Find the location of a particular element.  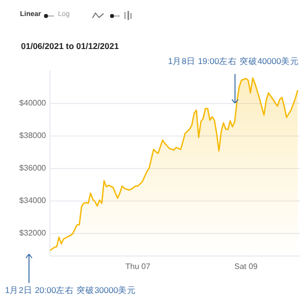

x-tick-label: Thu 07 is located at coordinates (138, 267).